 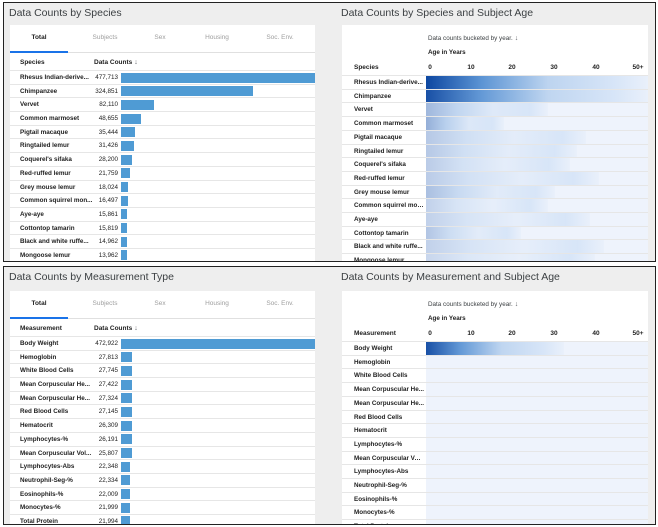 I want to click on heatmap-row: Total Protein, so click(x=495, y=521).